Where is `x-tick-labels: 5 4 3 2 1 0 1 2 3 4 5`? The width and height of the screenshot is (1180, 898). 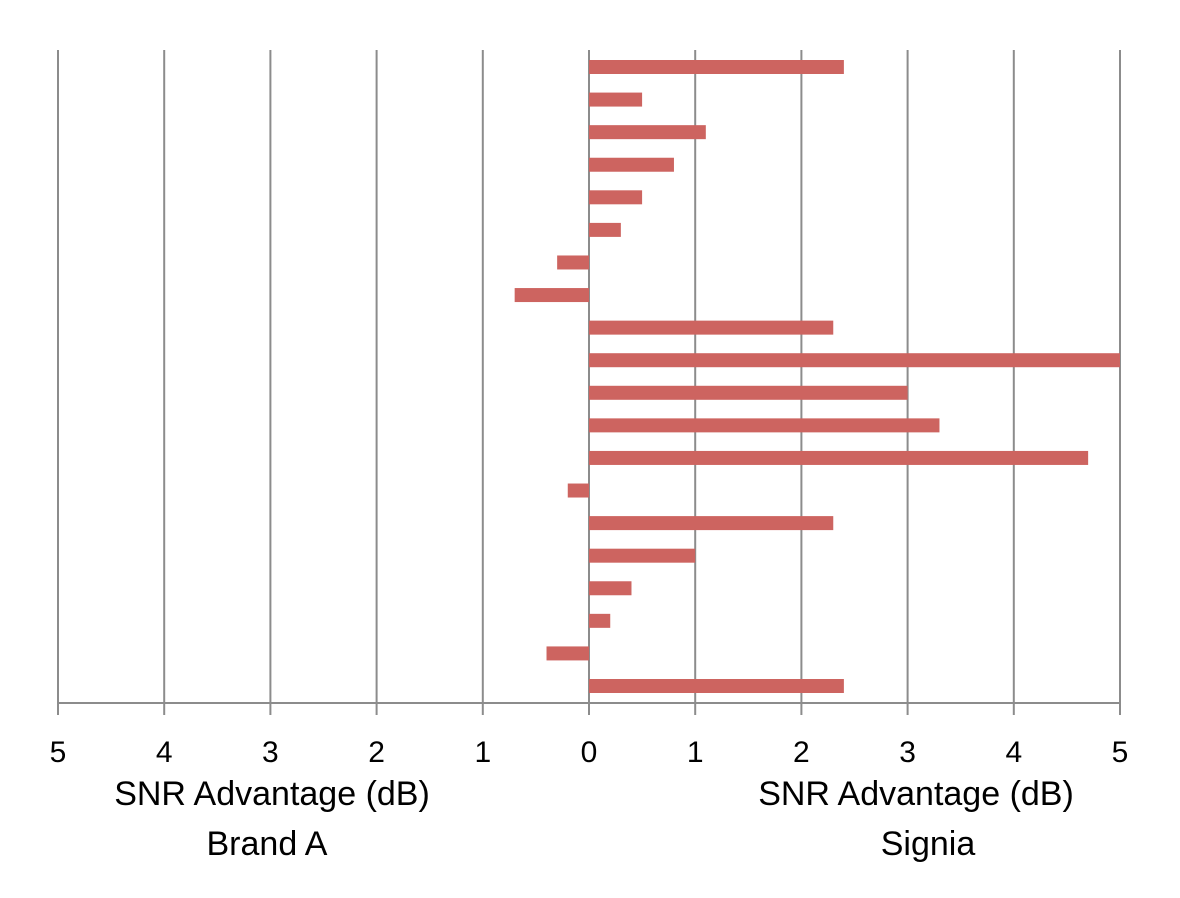
x-tick-labels: 5 4 3 2 1 0 1 2 3 4 5 is located at coordinates (589, 752).